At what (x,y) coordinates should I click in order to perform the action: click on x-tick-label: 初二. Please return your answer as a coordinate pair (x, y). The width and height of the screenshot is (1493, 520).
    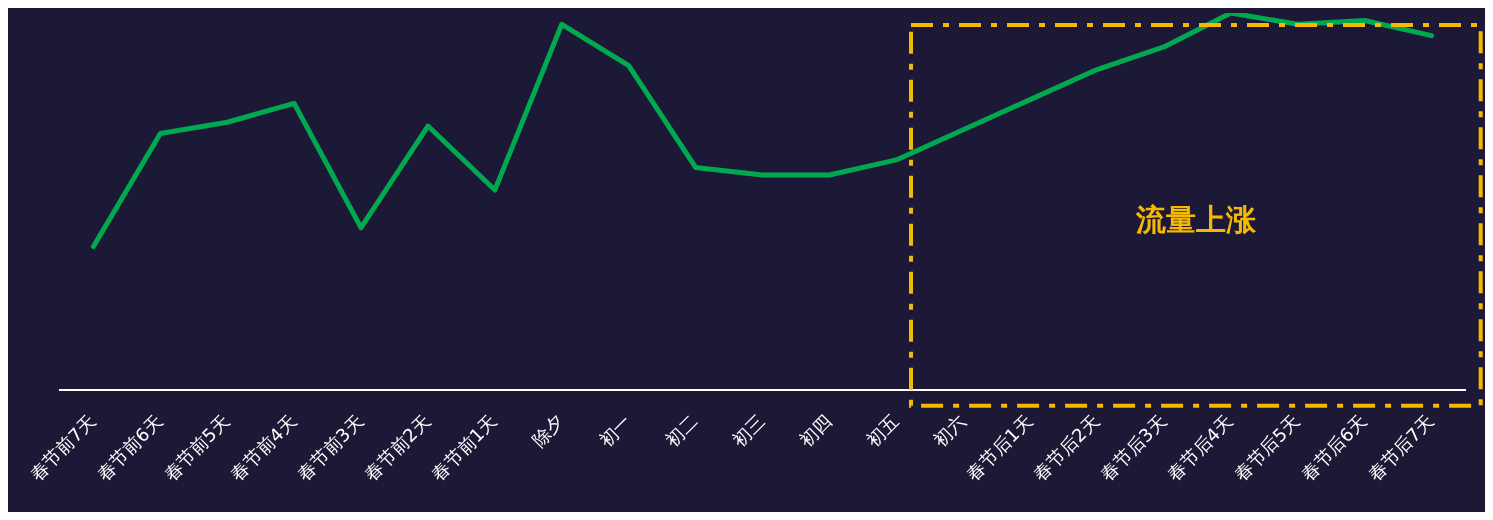
    Looking at the image, I should click on (681, 430).